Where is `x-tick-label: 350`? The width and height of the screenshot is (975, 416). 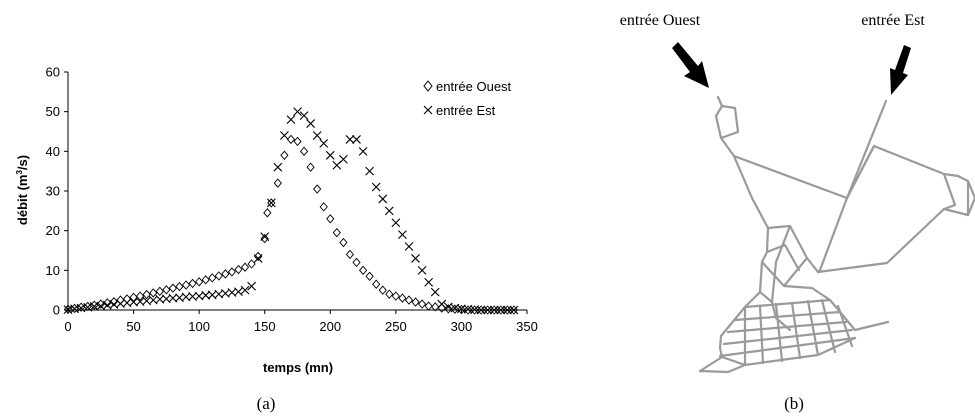
x-tick-label: 350 is located at coordinates (527, 326).